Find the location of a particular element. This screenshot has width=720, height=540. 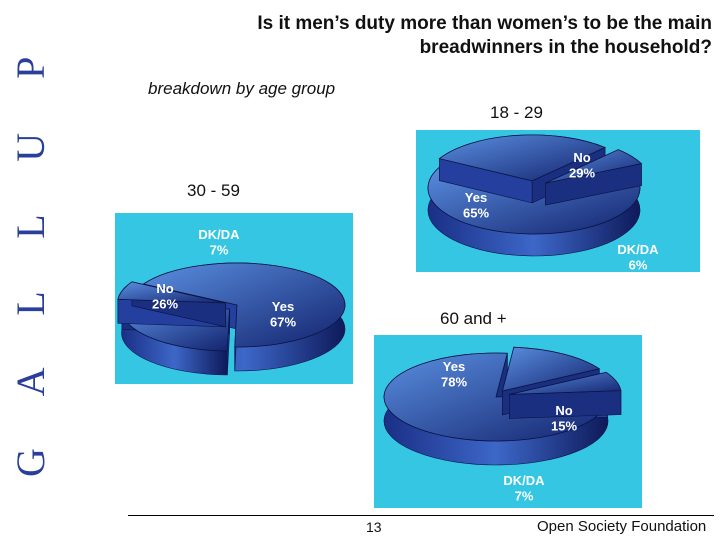

slide-title-line-2: breadwinners in the household? is located at coordinates (565, 47).